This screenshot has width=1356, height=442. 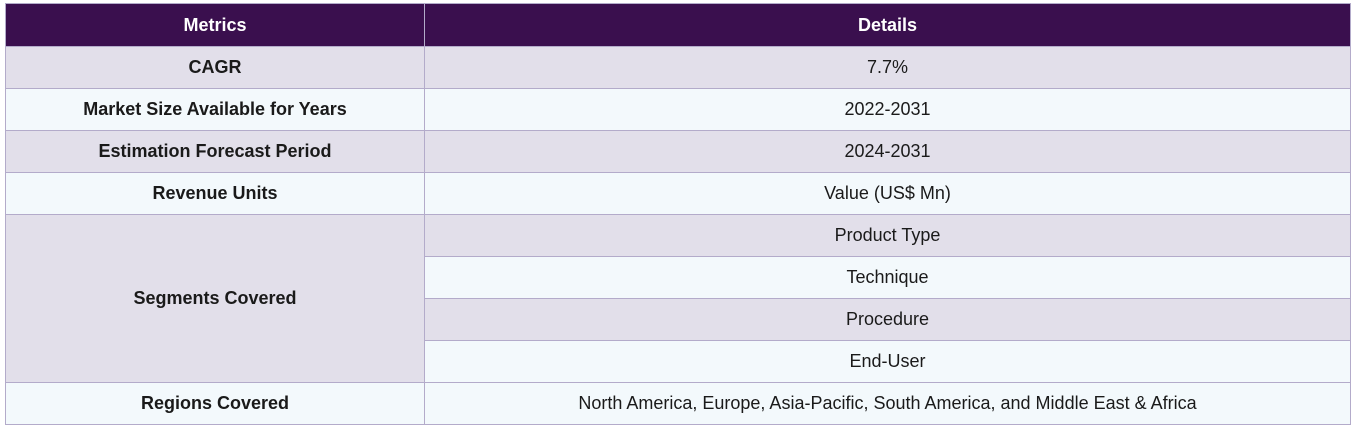 I want to click on detail-cell: Product Type, so click(x=887, y=235).